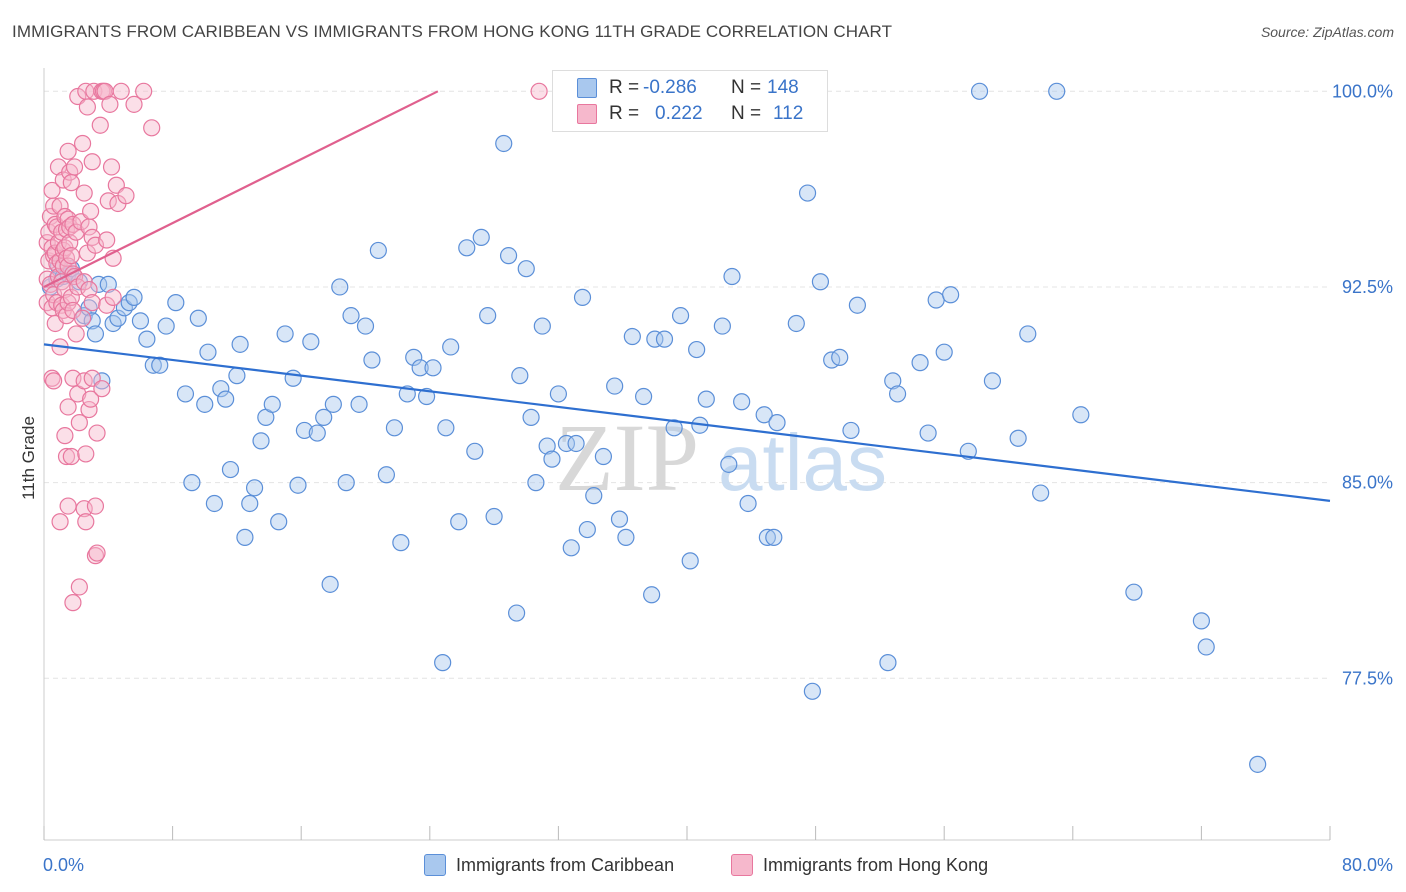  Describe the element at coordinates (1367, 483) in the screenshot. I see `y-tick-label: 85.0%` at that location.